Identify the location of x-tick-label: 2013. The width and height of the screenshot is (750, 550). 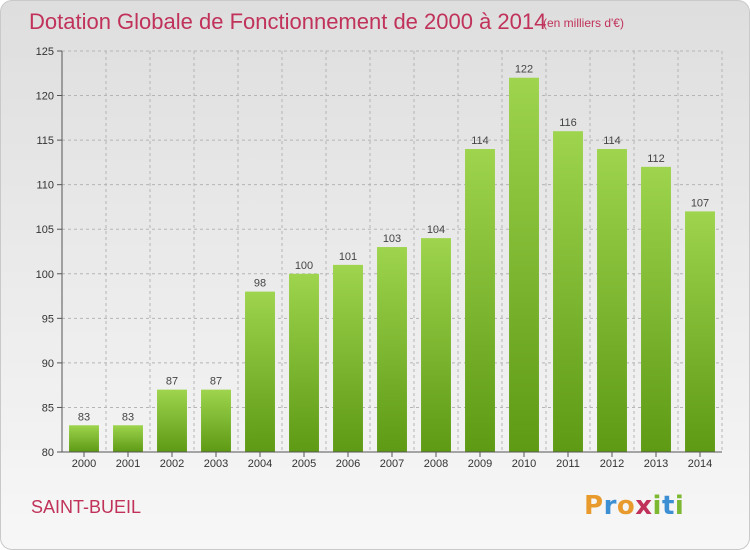
(656, 464).